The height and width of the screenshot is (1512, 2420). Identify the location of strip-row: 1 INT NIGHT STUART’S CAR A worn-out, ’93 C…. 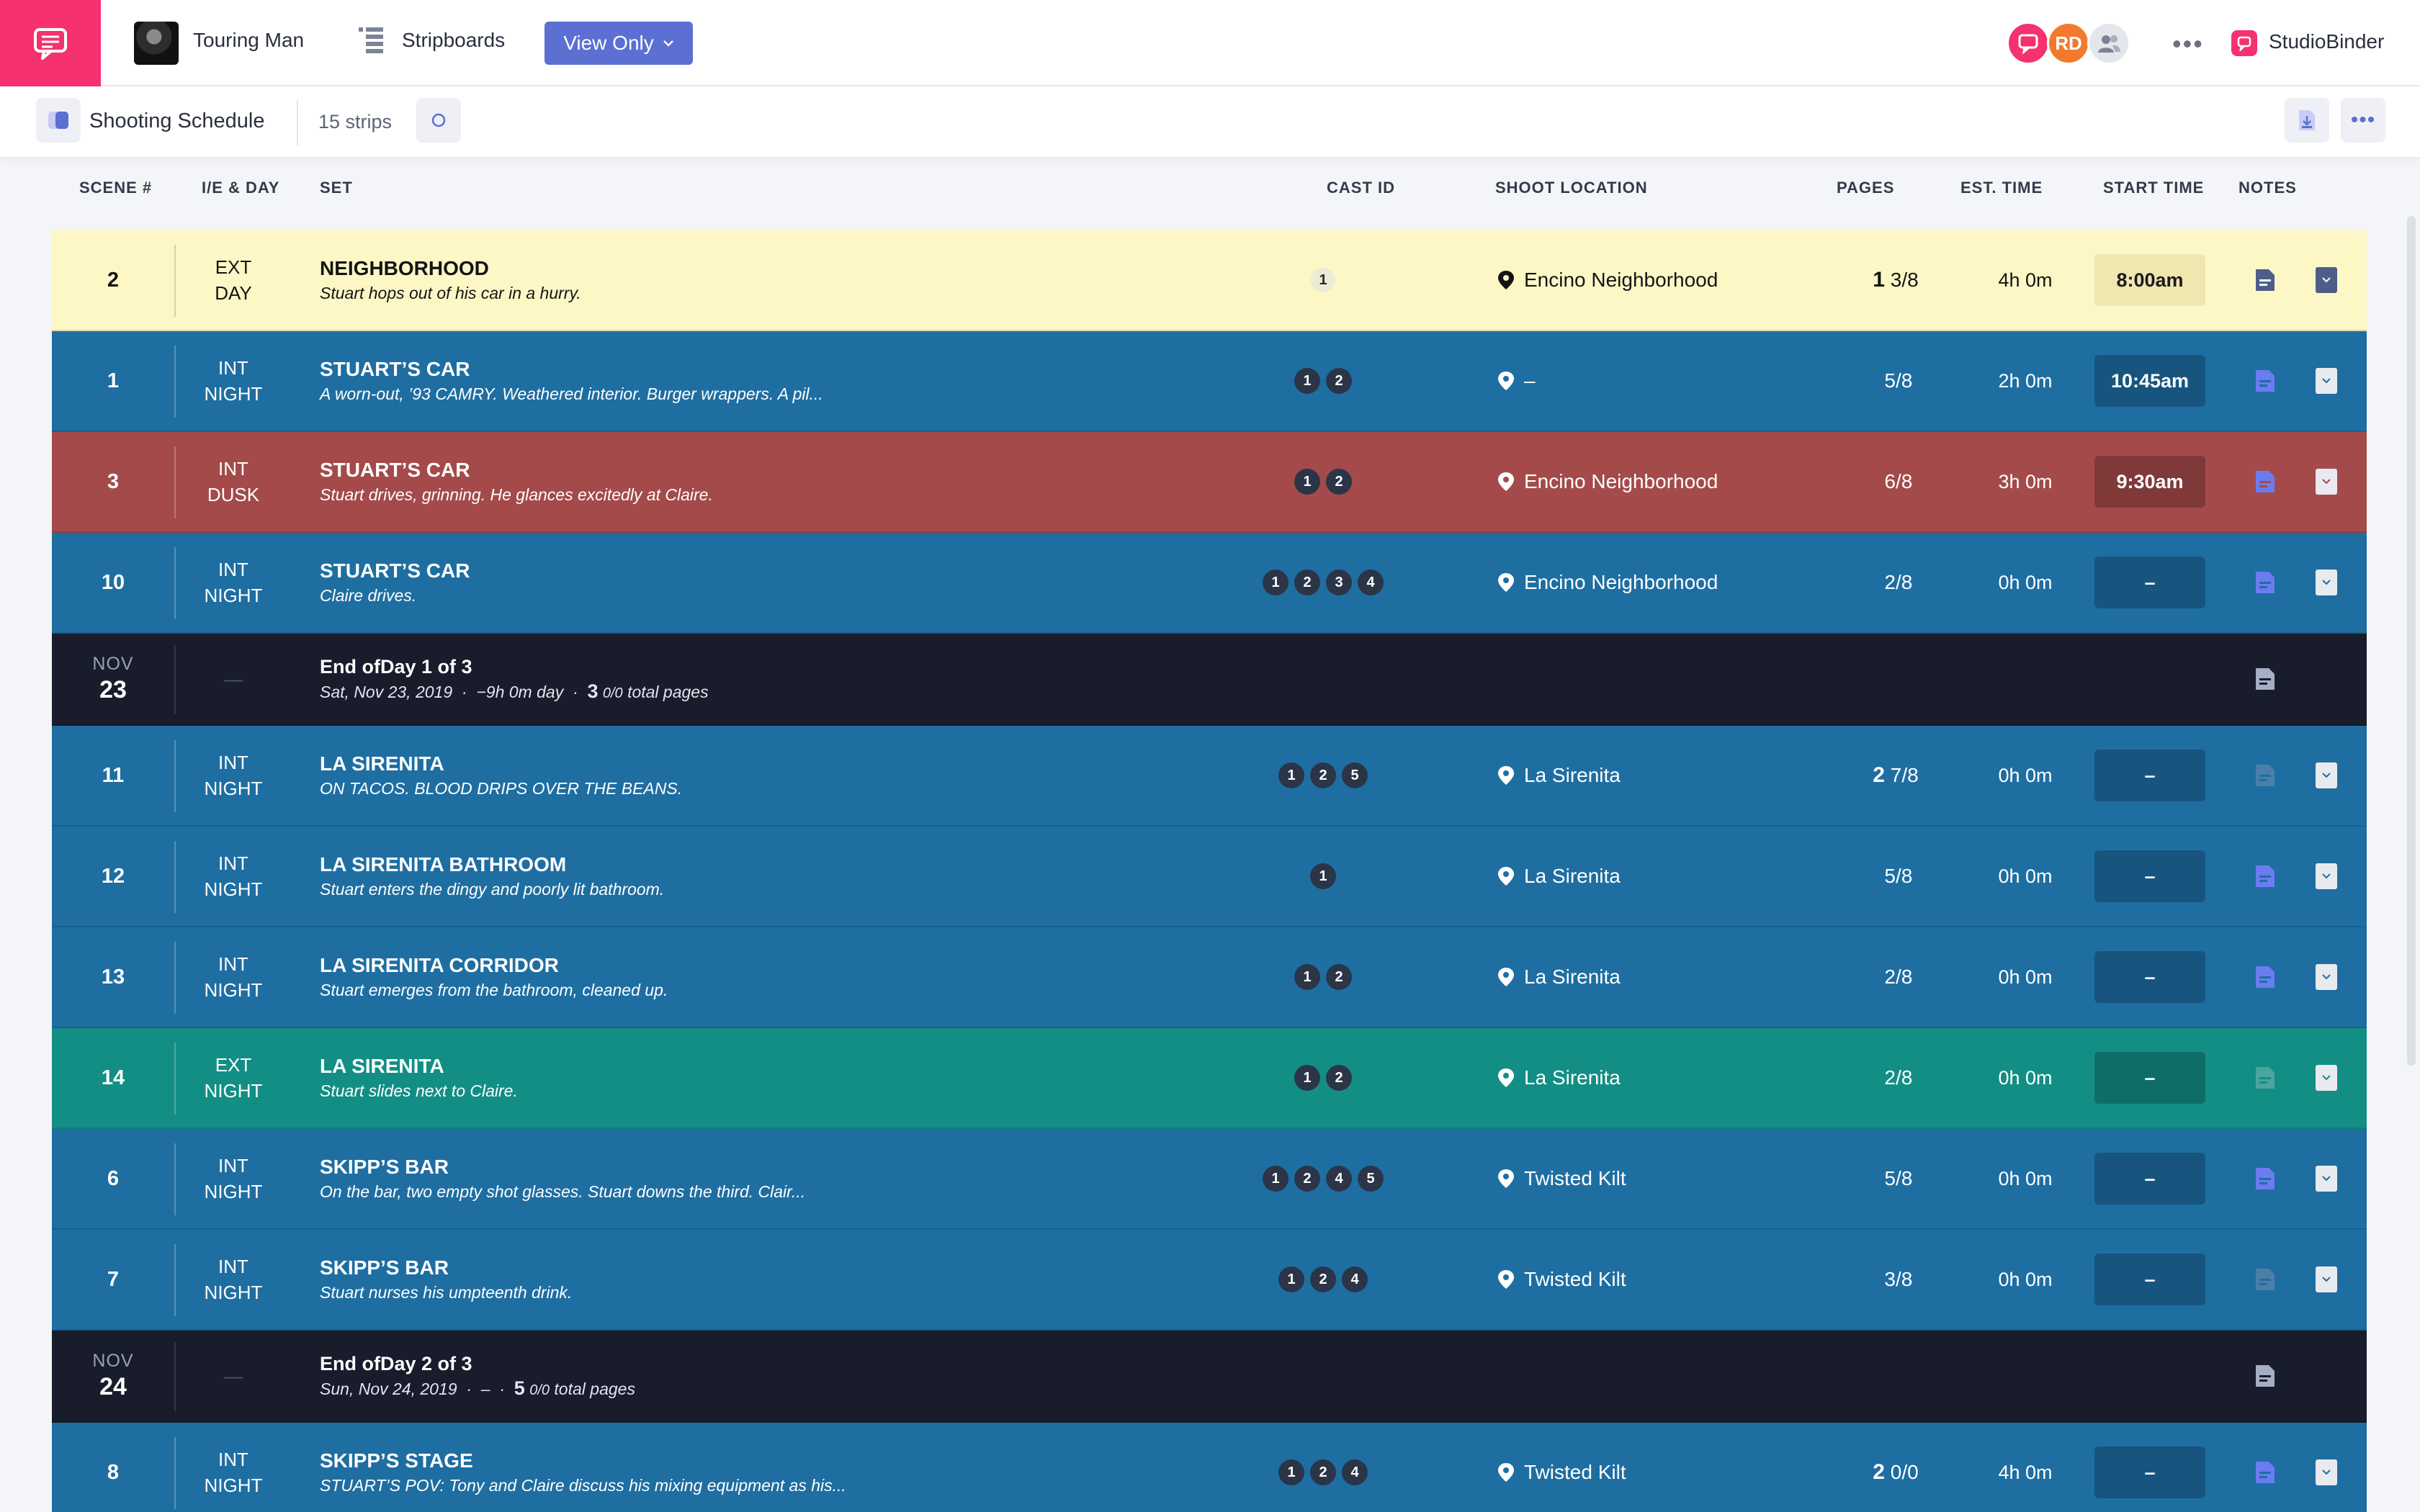
(1209, 381).